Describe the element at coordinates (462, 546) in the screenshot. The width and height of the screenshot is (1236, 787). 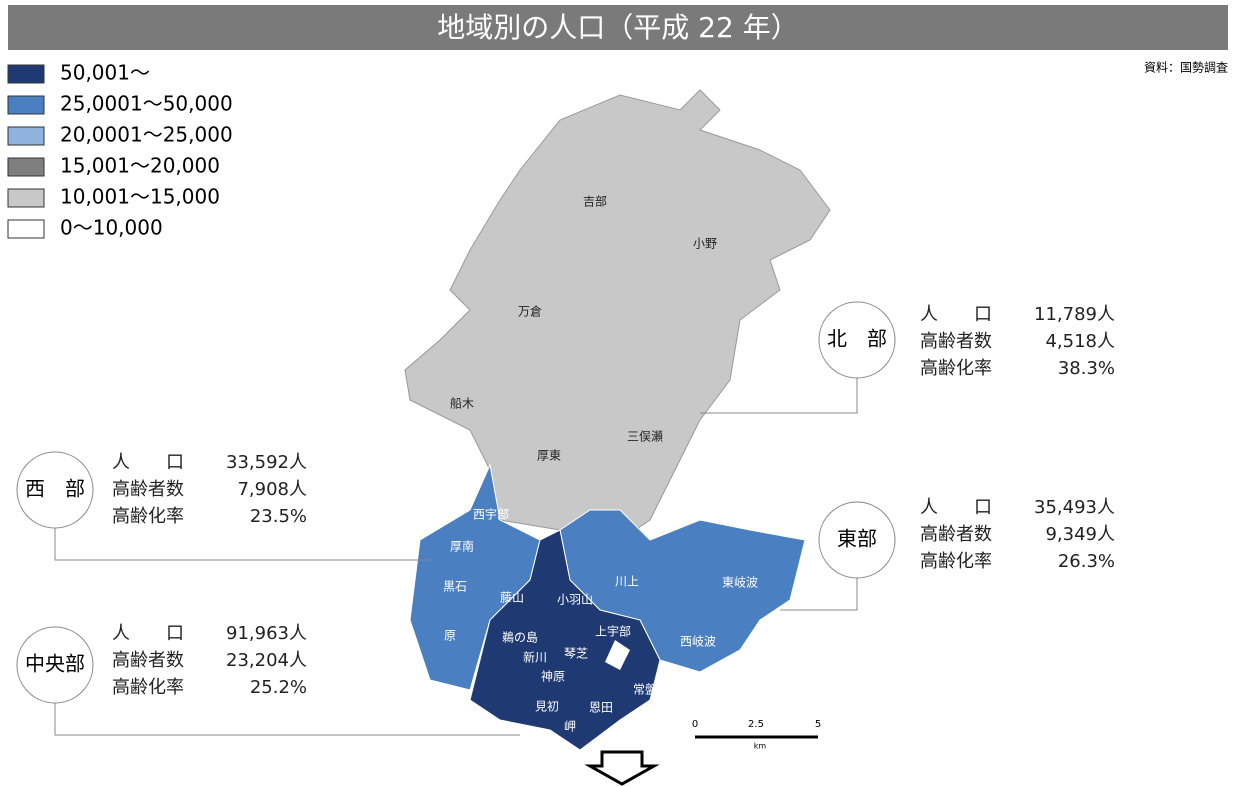
I see `place-label: 厚南` at that location.